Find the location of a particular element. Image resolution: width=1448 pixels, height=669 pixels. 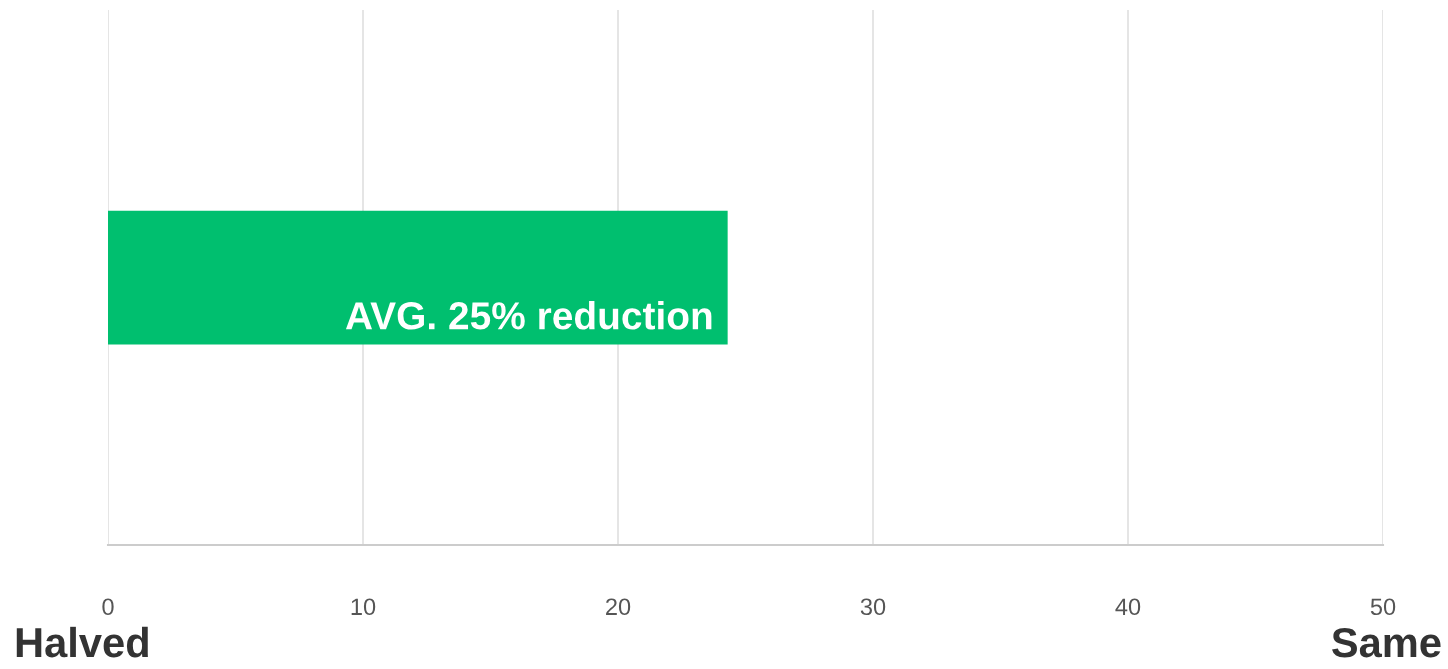

x-tick-label: 40 is located at coordinates (1128, 607).